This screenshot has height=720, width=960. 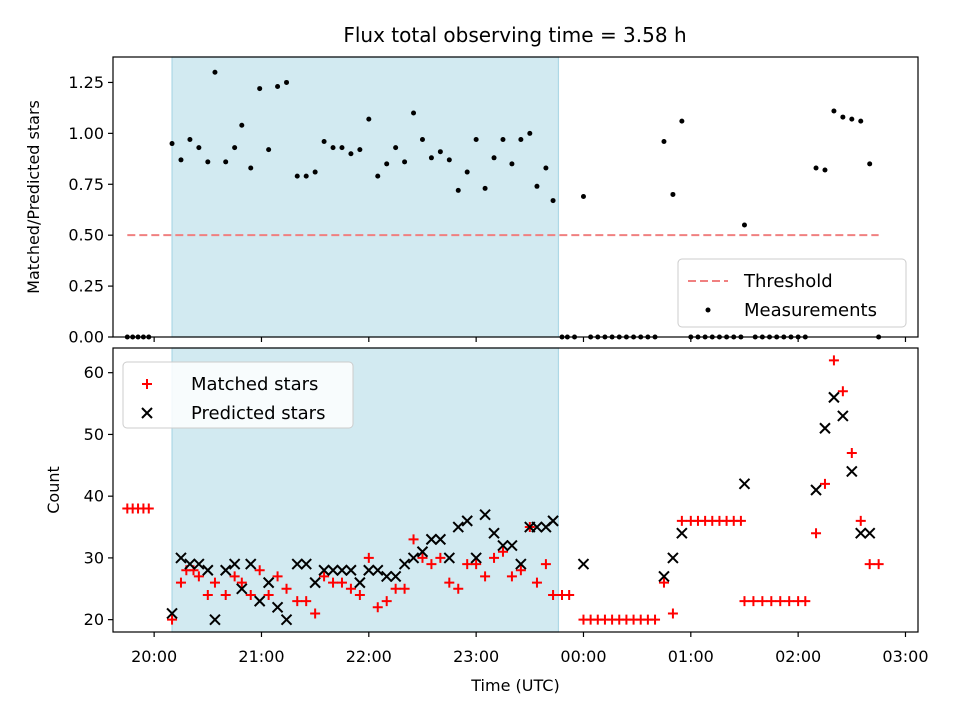 I want to click on x-tick-label: 02:00, so click(x=798, y=656).